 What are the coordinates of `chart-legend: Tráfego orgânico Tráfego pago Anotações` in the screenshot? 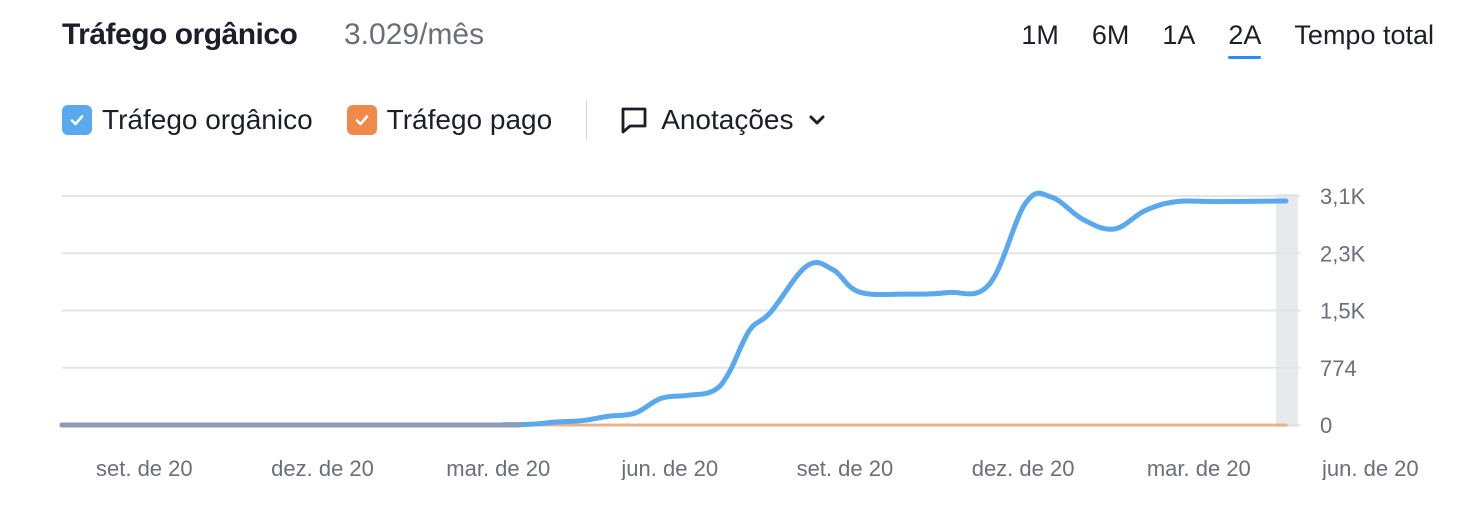 It's located at (445, 120).